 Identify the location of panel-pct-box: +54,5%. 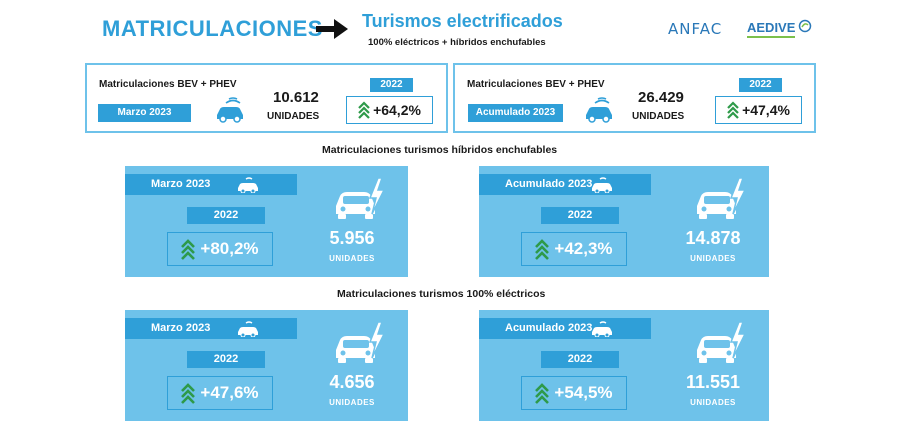
(574, 393).